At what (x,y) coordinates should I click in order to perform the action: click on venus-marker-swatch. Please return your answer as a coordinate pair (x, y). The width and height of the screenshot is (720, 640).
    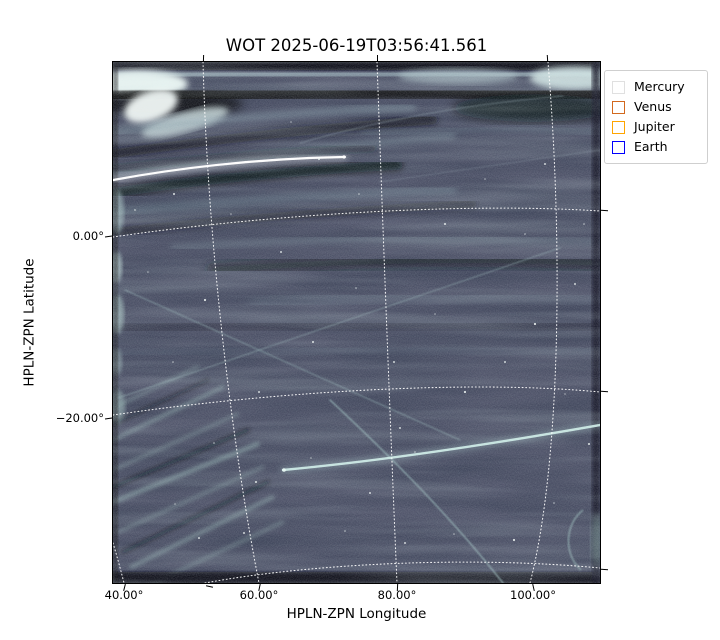
    Looking at the image, I should click on (618, 107).